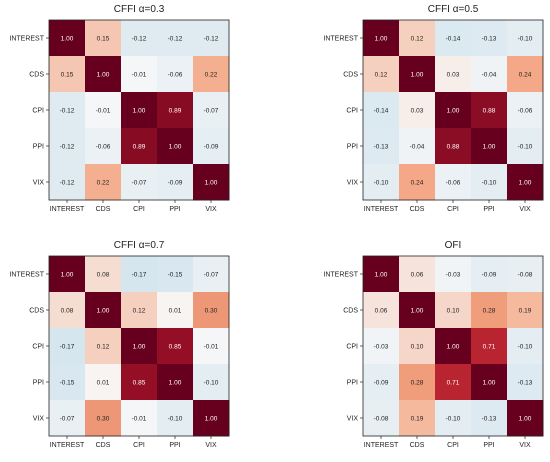  Describe the element at coordinates (525, 75) in the screenshot. I see `cell-value-label: 0.24` at that location.